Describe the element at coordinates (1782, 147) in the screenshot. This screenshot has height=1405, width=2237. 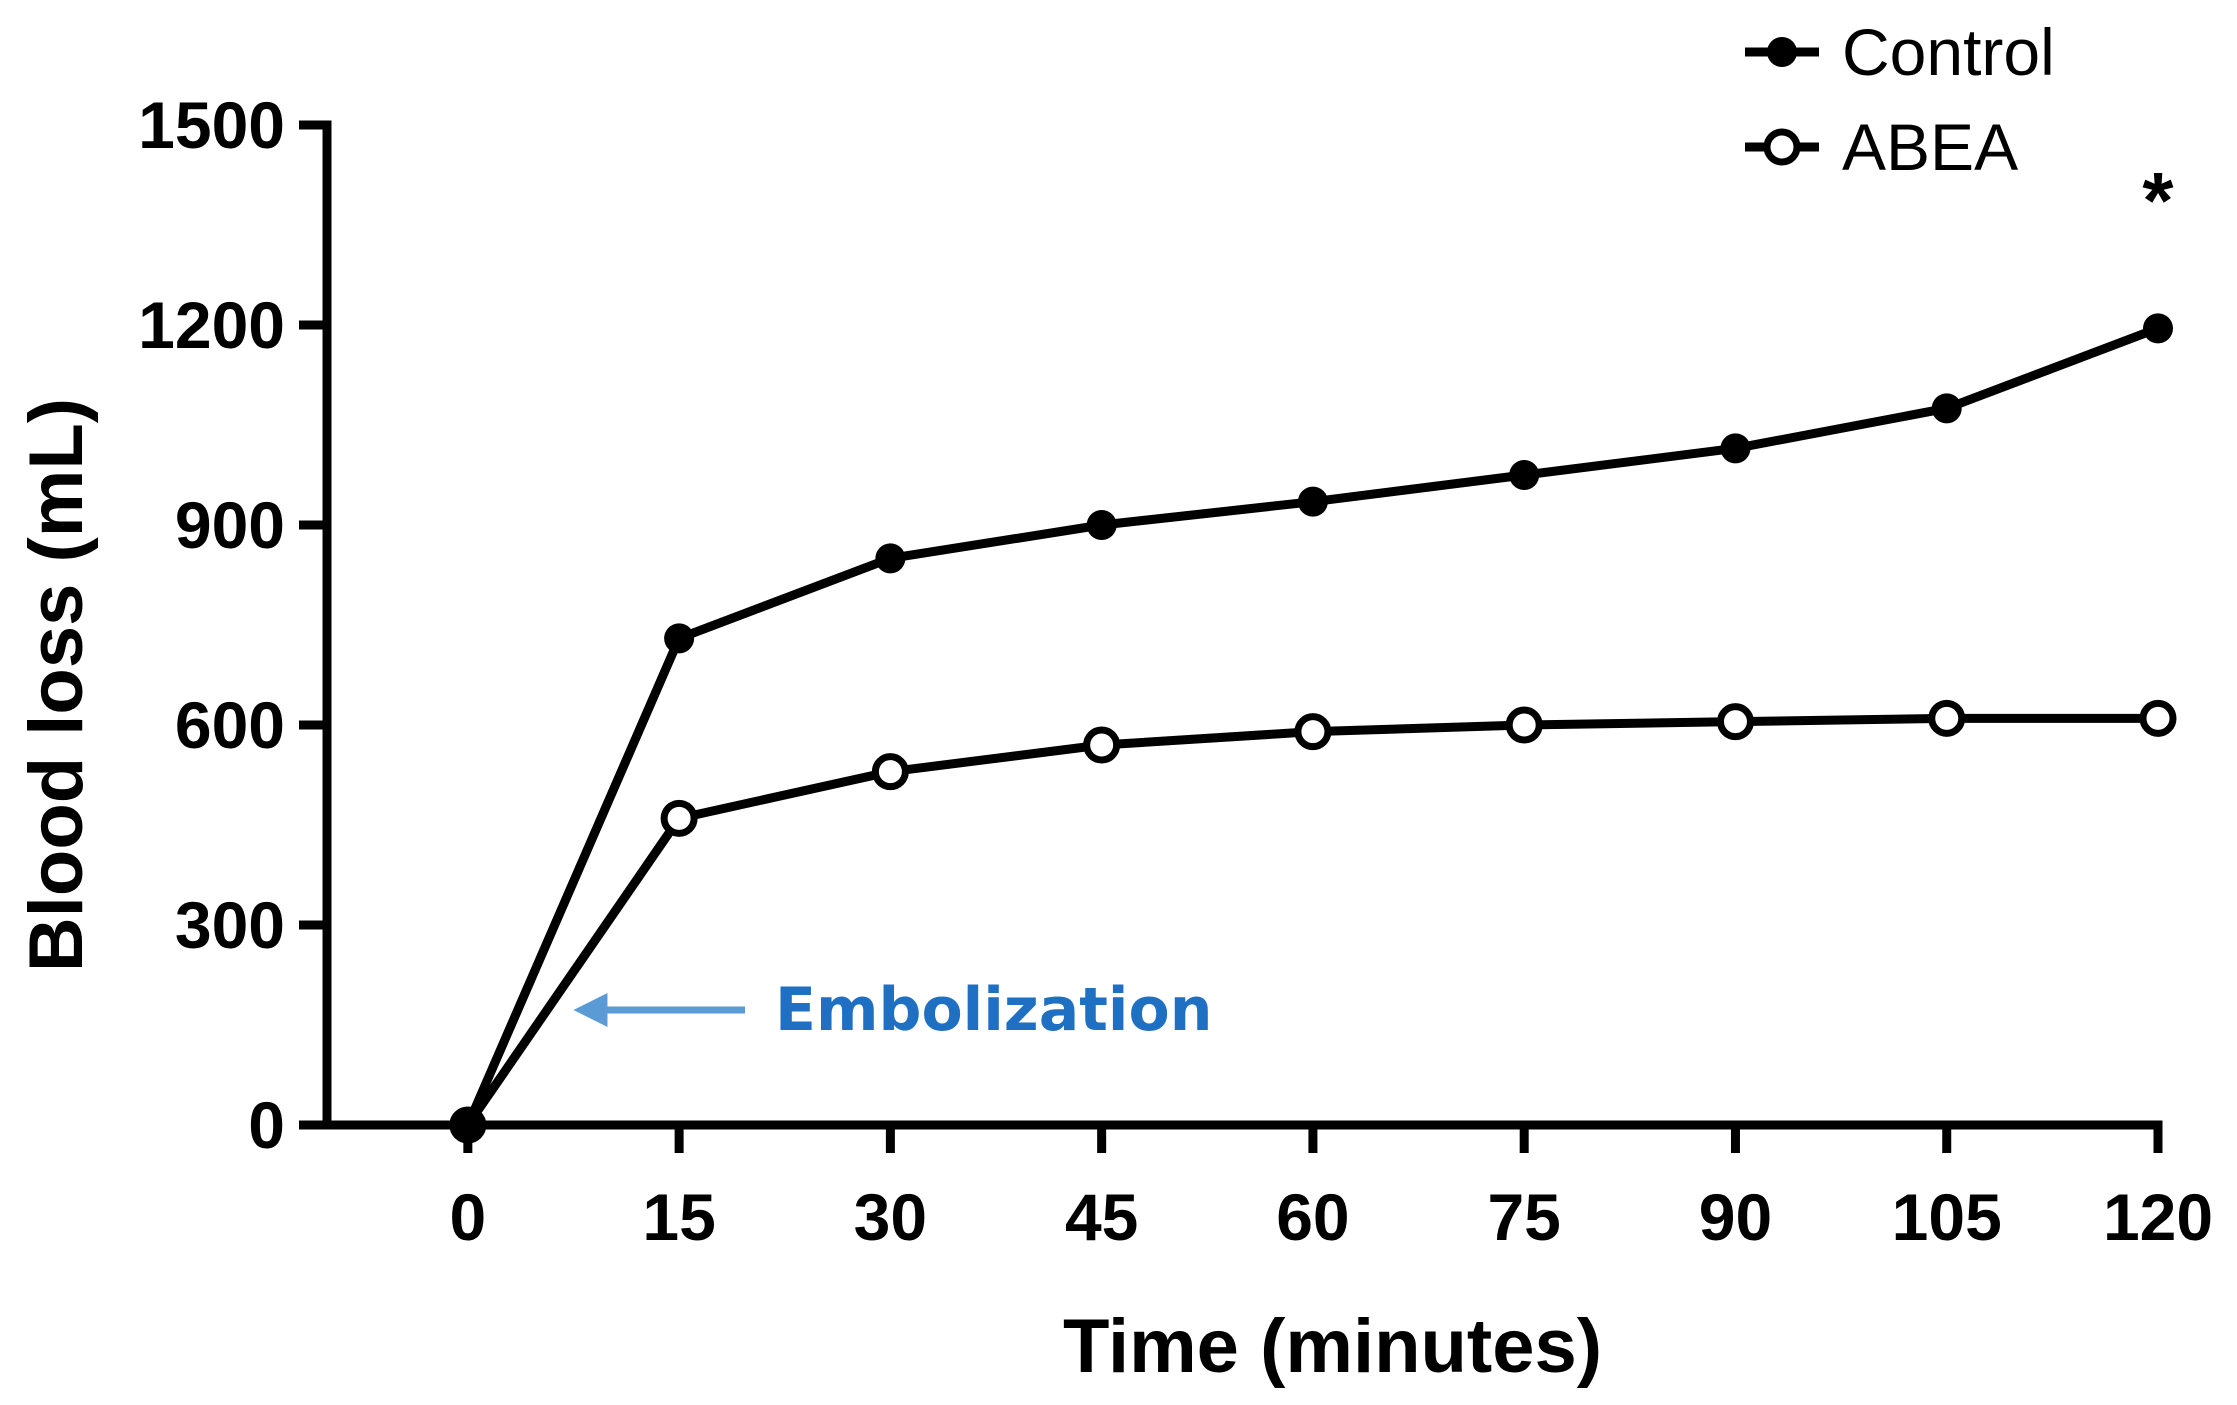
I see `legend-marker-abea` at that location.